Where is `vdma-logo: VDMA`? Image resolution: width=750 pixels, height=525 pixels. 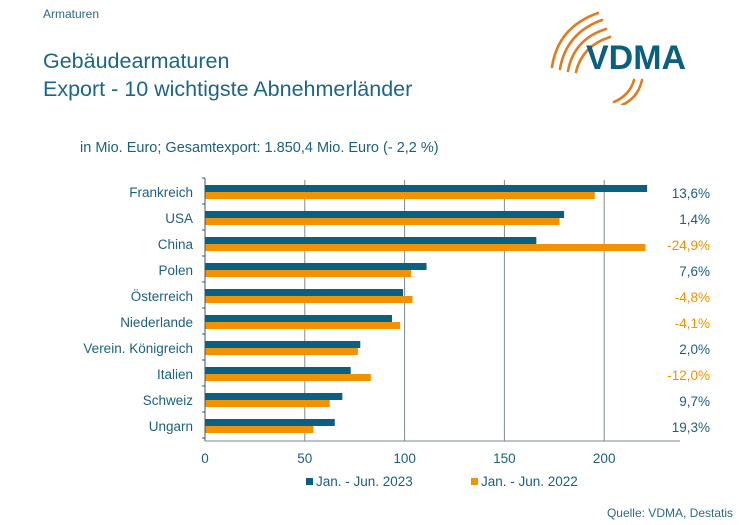
vdma-logo: VDMA is located at coordinates (618, 58).